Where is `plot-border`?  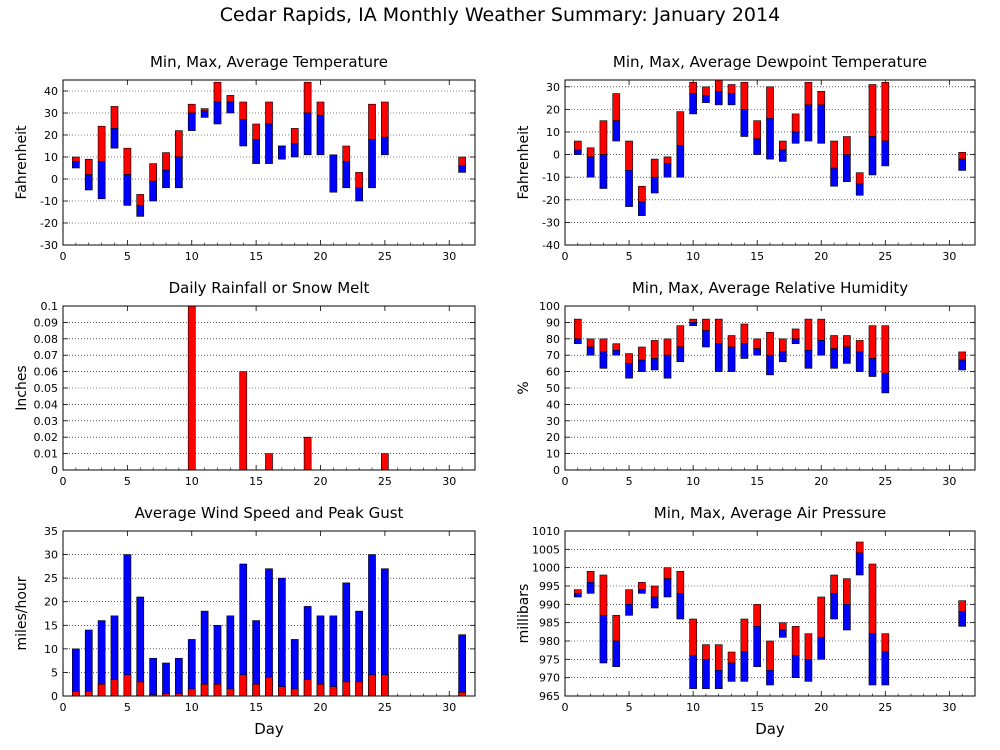
plot-border is located at coordinates (770, 388).